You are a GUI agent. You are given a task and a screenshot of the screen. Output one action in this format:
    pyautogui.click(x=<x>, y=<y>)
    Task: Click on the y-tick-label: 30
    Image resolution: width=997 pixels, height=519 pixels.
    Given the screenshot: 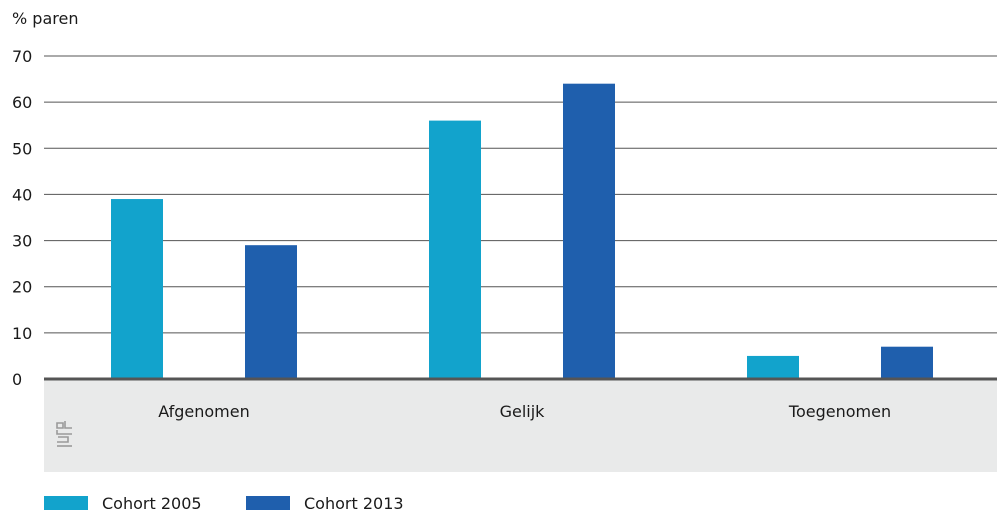 What is the action you would take?
    pyautogui.click(x=22, y=241)
    